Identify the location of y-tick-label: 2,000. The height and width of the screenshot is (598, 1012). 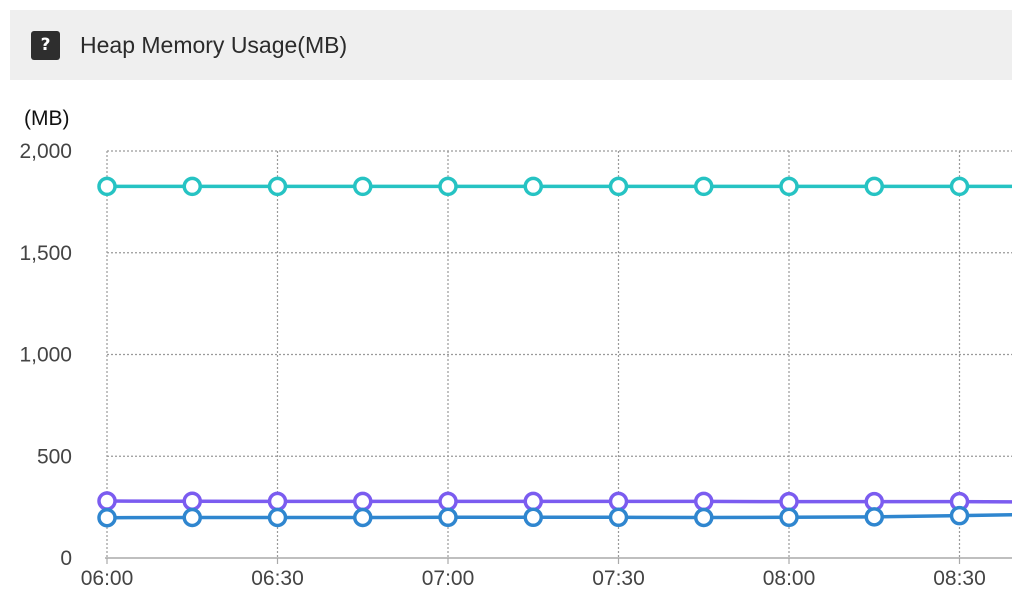
(45, 151).